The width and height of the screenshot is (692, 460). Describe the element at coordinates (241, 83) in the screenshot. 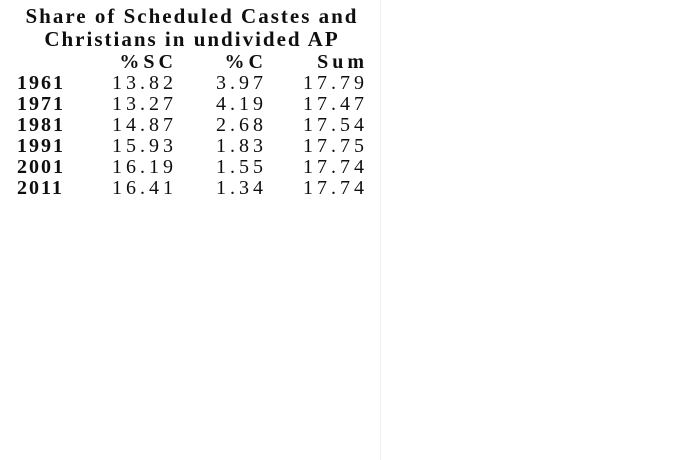

I see `c-value-cell: 3.97` at that location.